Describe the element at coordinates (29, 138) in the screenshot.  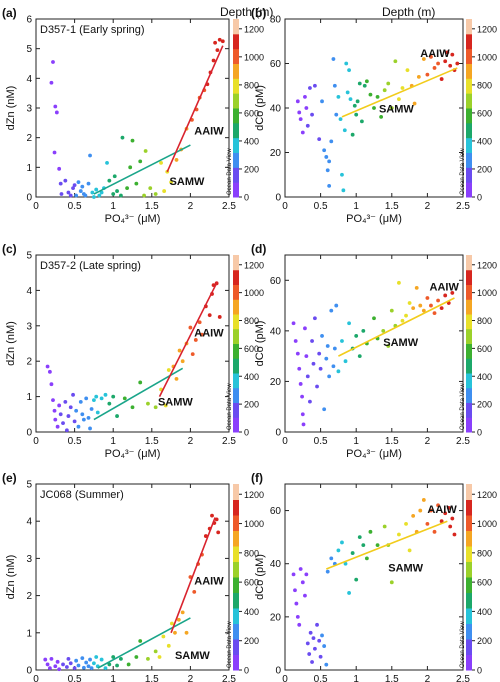
I see `y-tick-label: 2` at that location.